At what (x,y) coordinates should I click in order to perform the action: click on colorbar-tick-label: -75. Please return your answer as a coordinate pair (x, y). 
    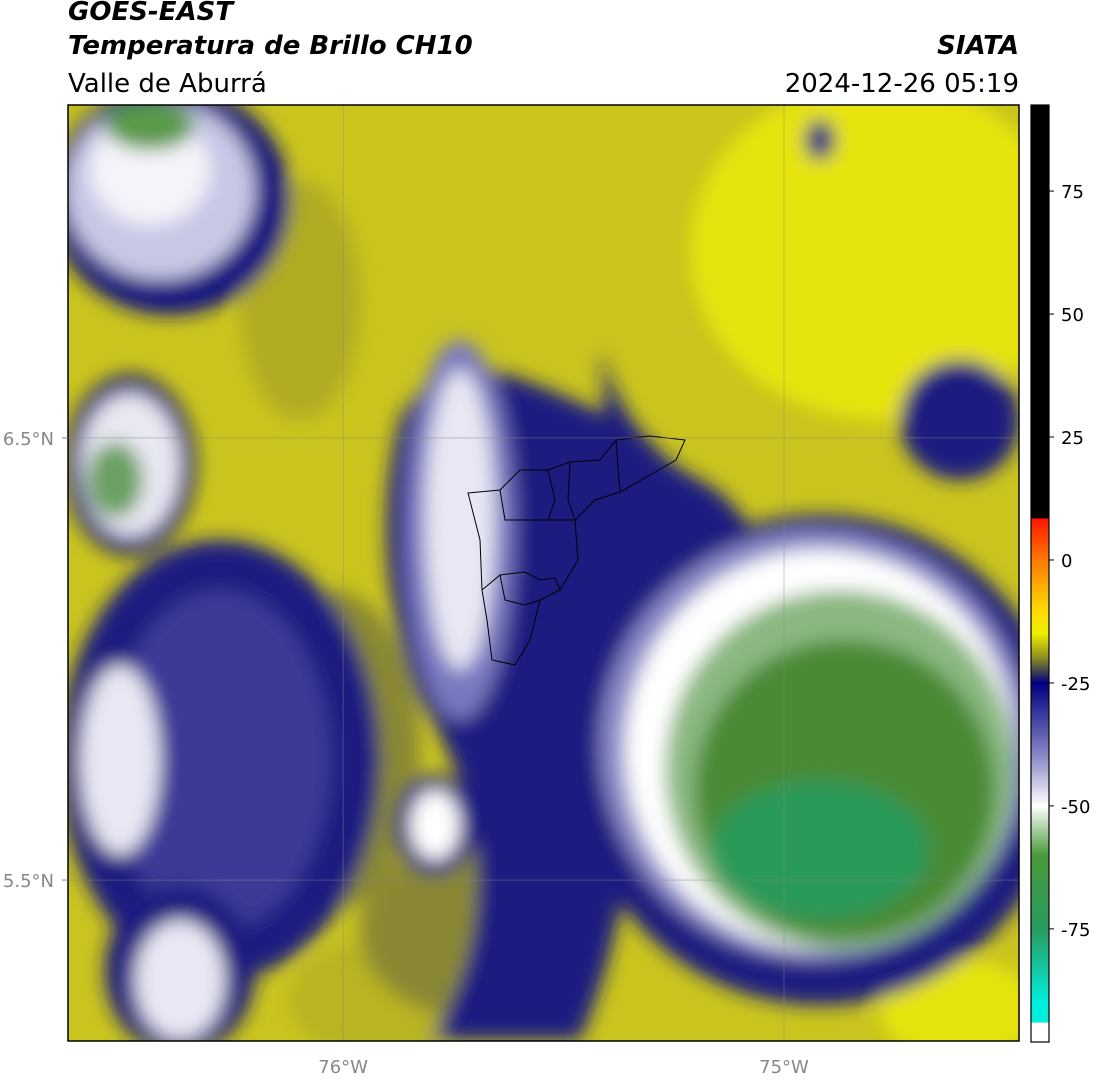
    Looking at the image, I should click on (1075, 930).